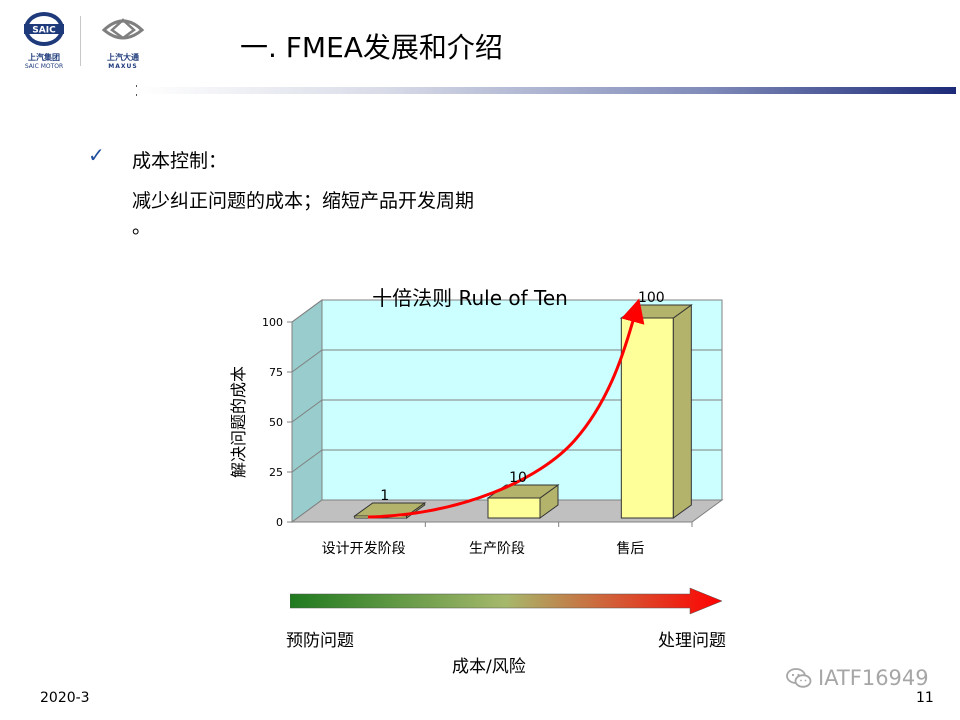  I want to click on risk-caption: 成本/风险, so click(489, 667).